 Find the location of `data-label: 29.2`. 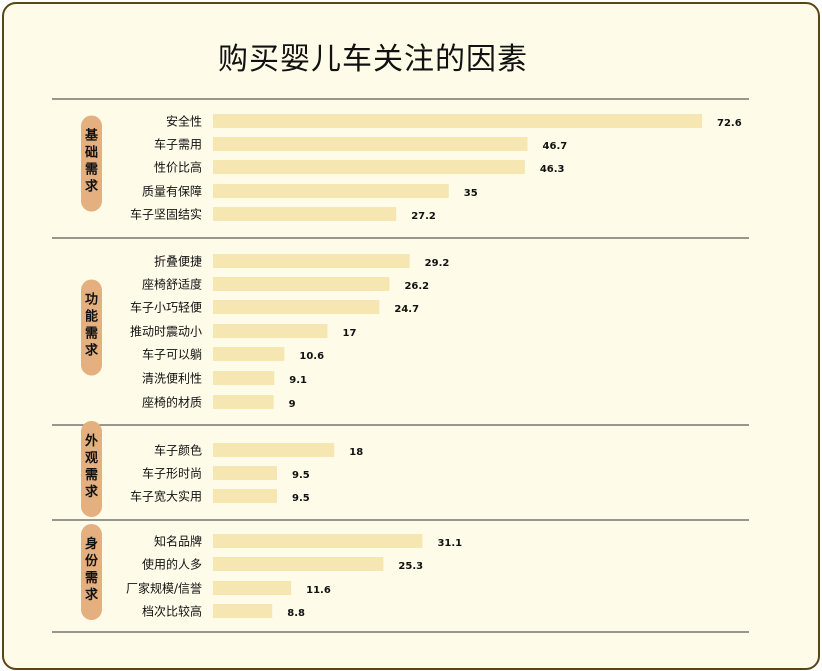

data-label: 29.2 is located at coordinates (437, 263).